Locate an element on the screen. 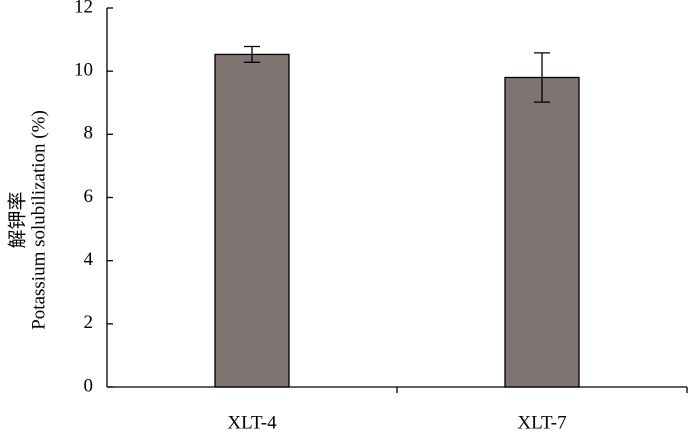 Image resolution: width=693 pixels, height=438 pixels. y-tick-label: 10 is located at coordinates (83, 70).